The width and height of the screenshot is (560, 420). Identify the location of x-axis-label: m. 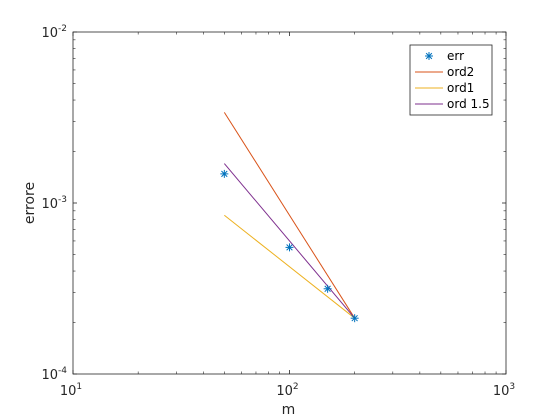
(289, 410).